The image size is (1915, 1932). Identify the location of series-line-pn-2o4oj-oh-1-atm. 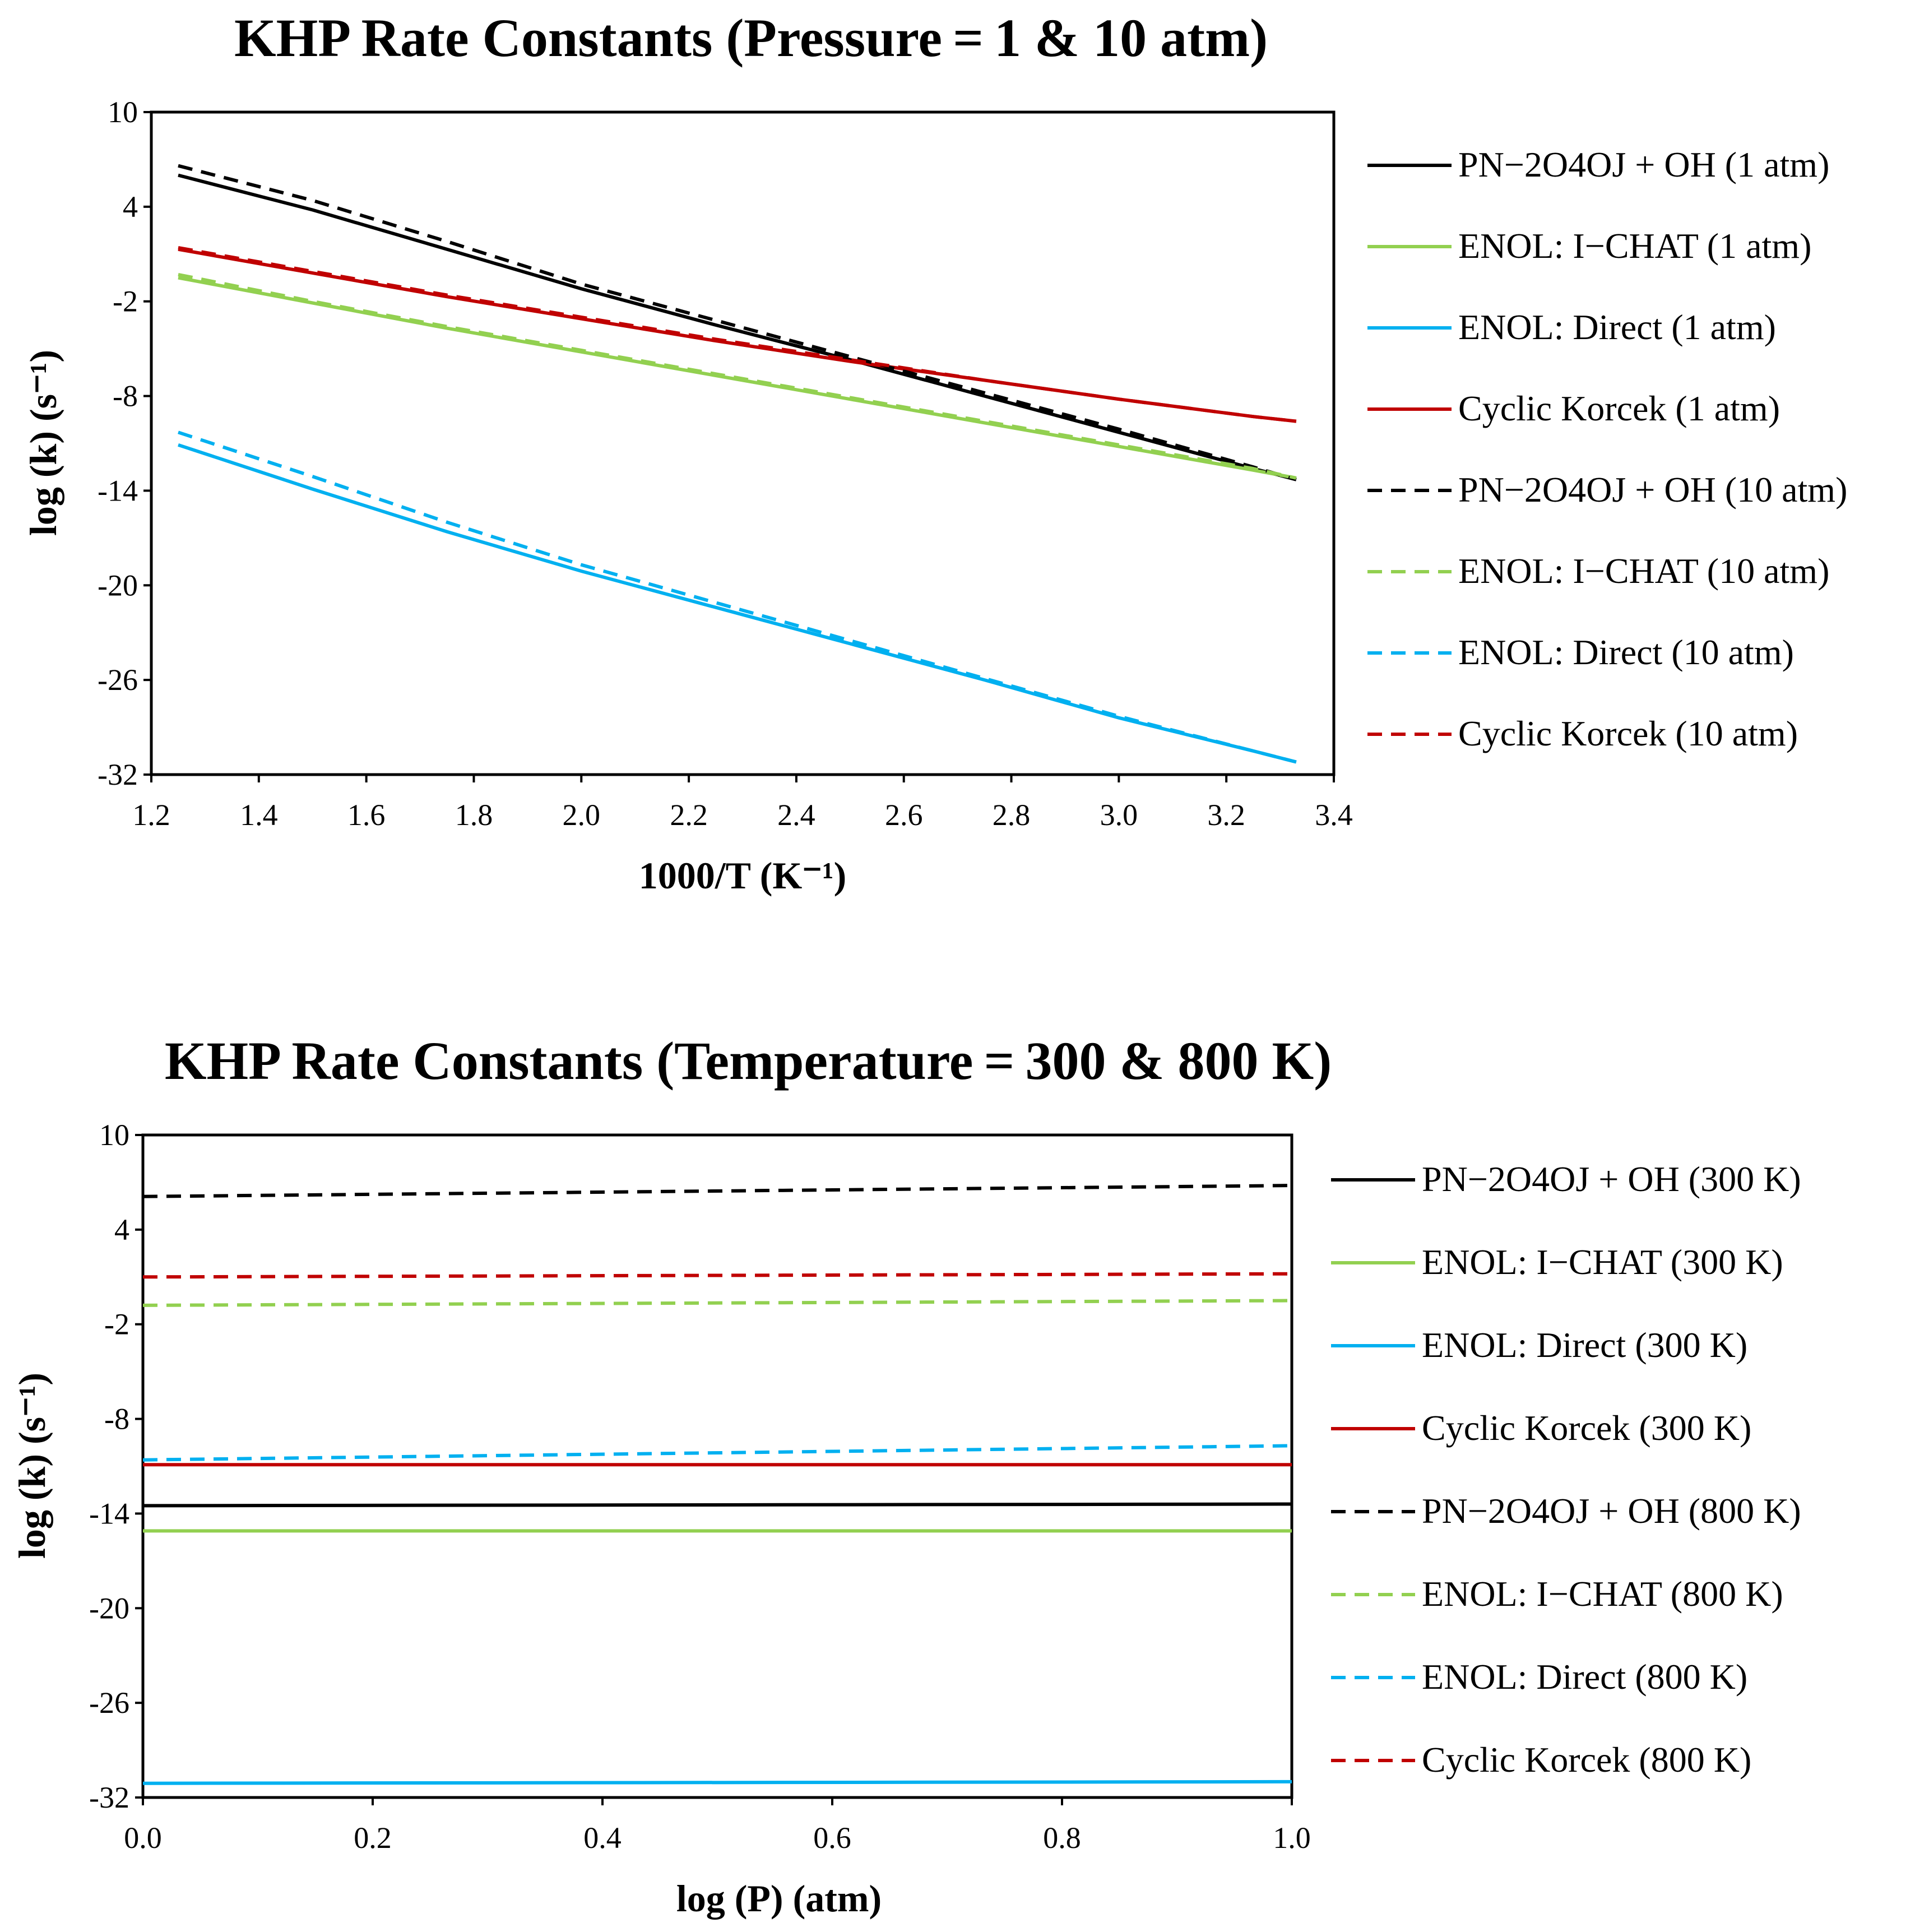
(737, 327).